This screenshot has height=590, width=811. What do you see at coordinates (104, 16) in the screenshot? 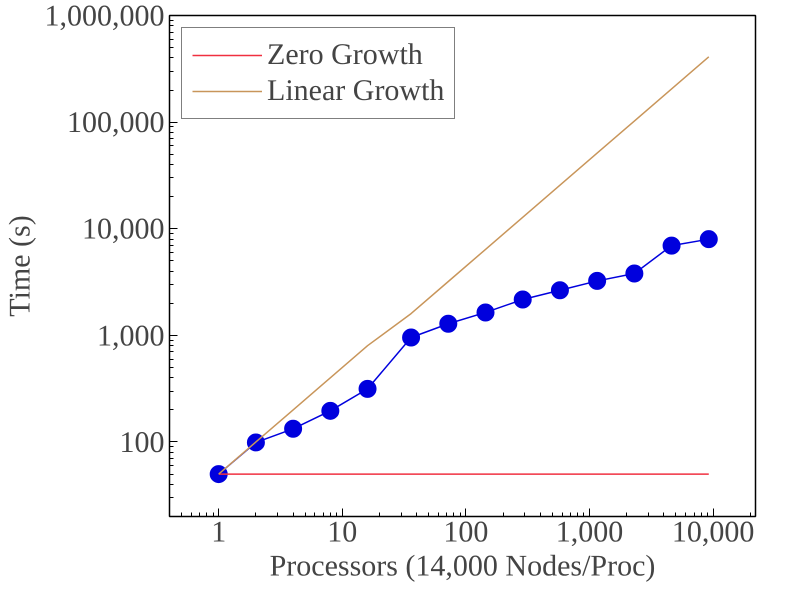
I see `y-tick-label: 1,000,000` at bounding box center [104, 16].